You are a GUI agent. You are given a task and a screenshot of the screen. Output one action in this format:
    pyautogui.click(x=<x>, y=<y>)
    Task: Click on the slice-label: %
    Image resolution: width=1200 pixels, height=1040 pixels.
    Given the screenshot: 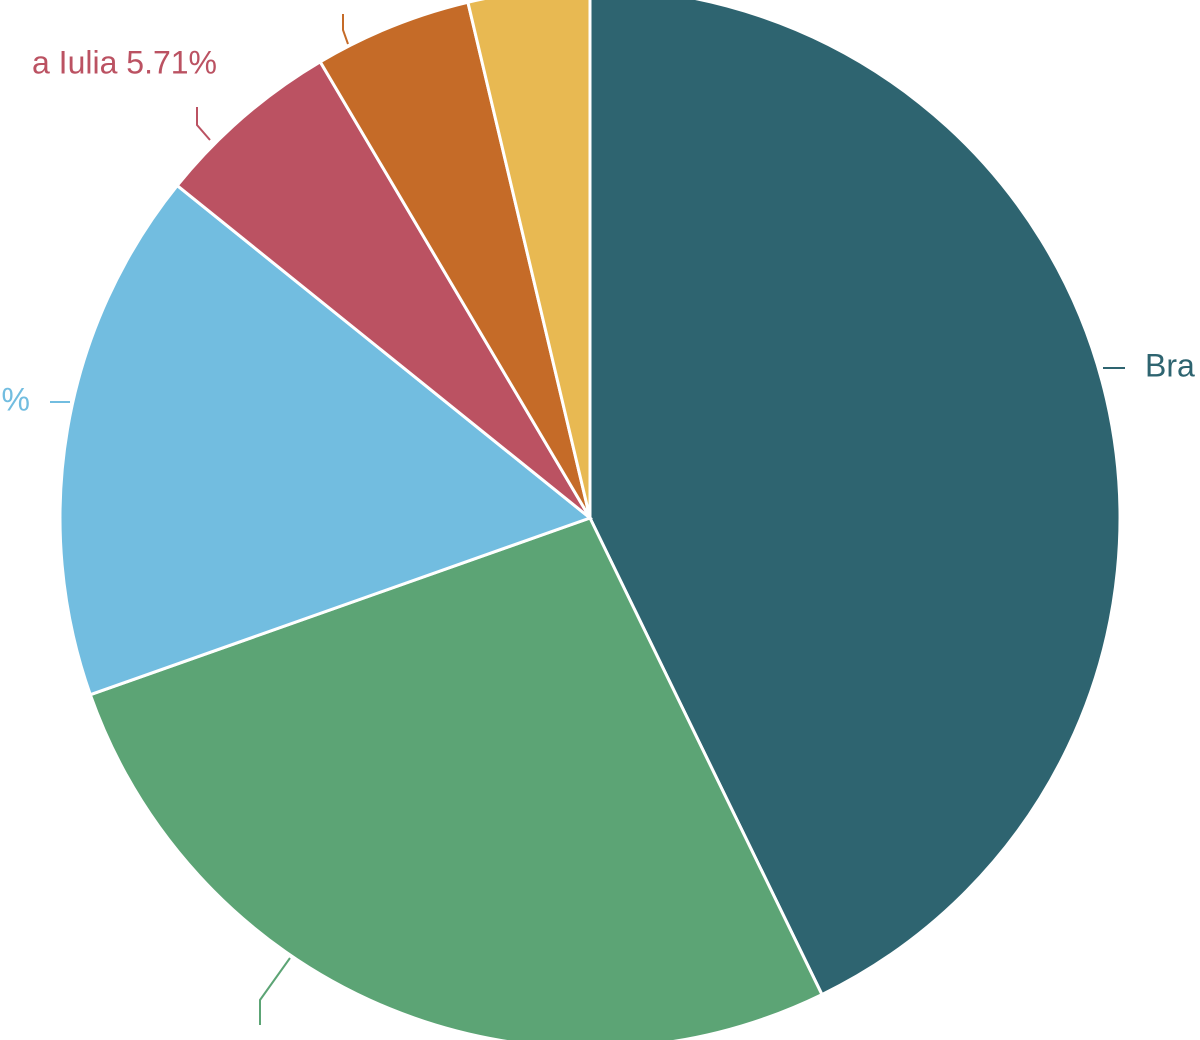 What is the action you would take?
    pyautogui.click(x=16, y=399)
    